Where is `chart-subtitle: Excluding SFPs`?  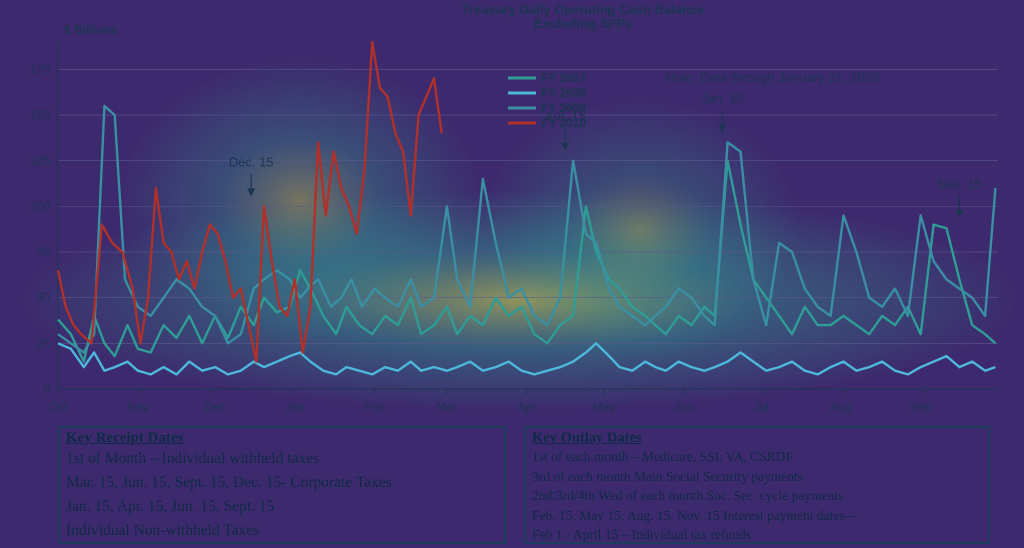 chart-subtitle: Excluding SFPs is located at coordinates (583, 23).